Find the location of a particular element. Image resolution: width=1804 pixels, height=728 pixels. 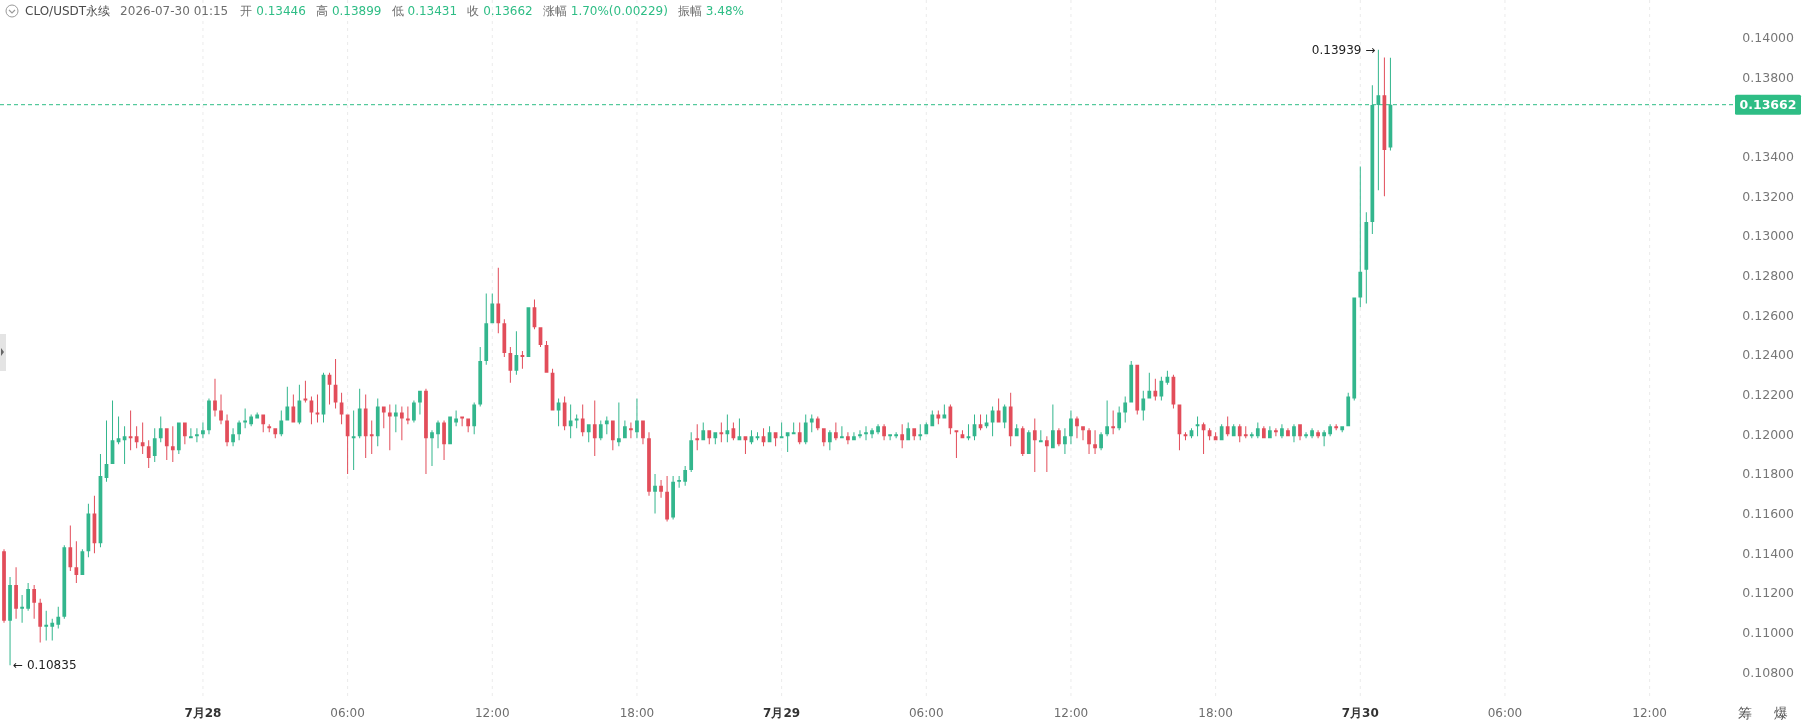

text: 筹 is located at coordinates (1745, 713).